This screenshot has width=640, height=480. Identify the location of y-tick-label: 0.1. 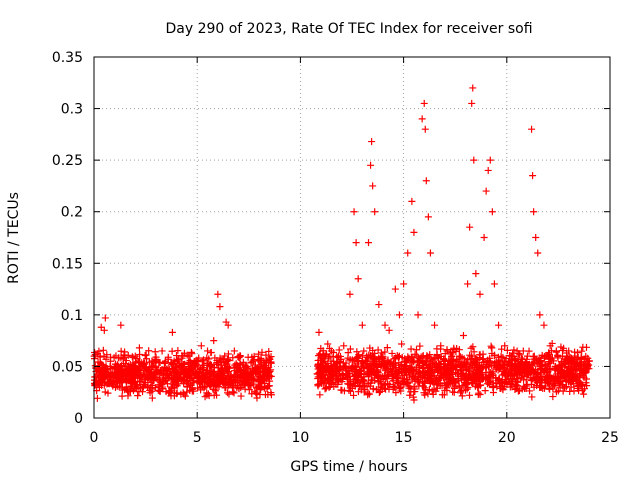
(72, 316).